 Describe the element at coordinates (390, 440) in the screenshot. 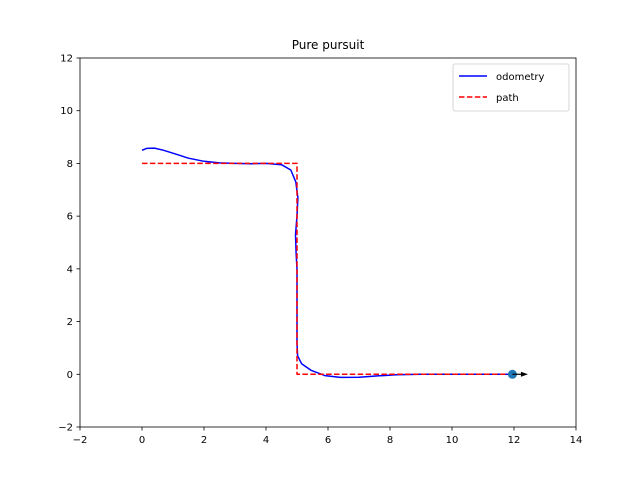

I see `x-tick-label: 8` at that location.